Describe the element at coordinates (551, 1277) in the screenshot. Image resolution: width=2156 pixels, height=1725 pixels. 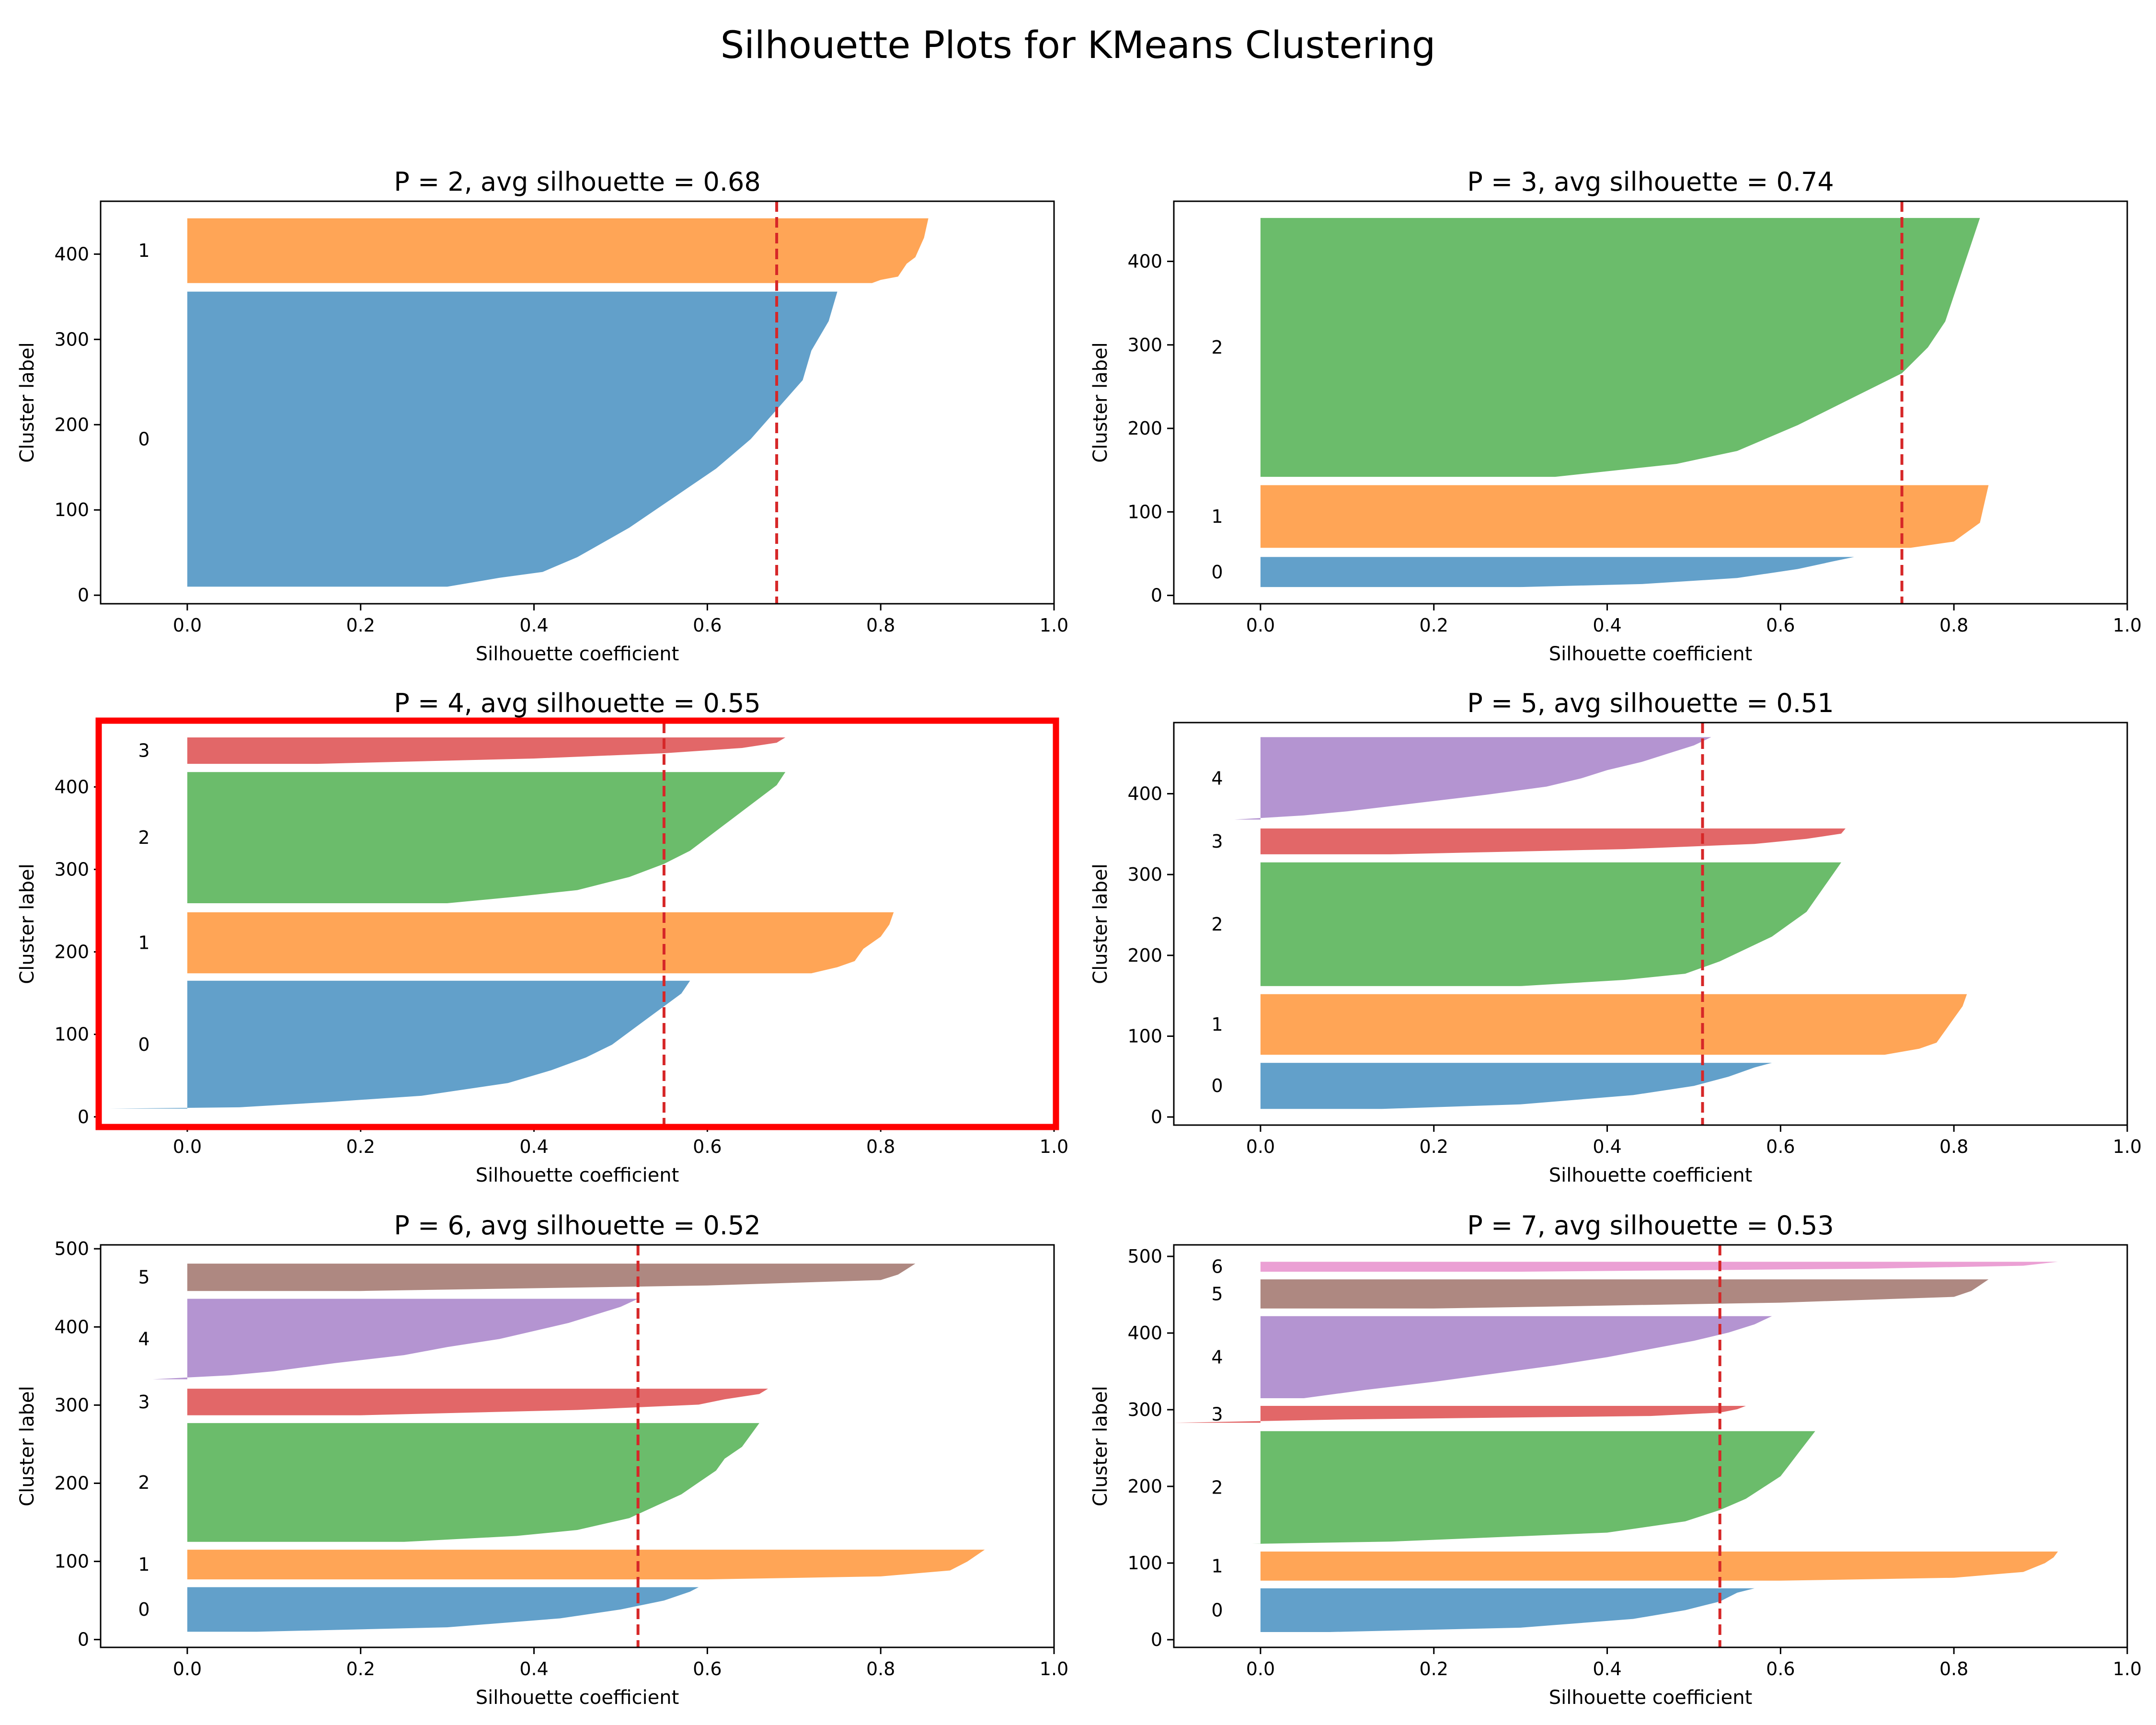
I see `cluster-5-silhouette` at that location.